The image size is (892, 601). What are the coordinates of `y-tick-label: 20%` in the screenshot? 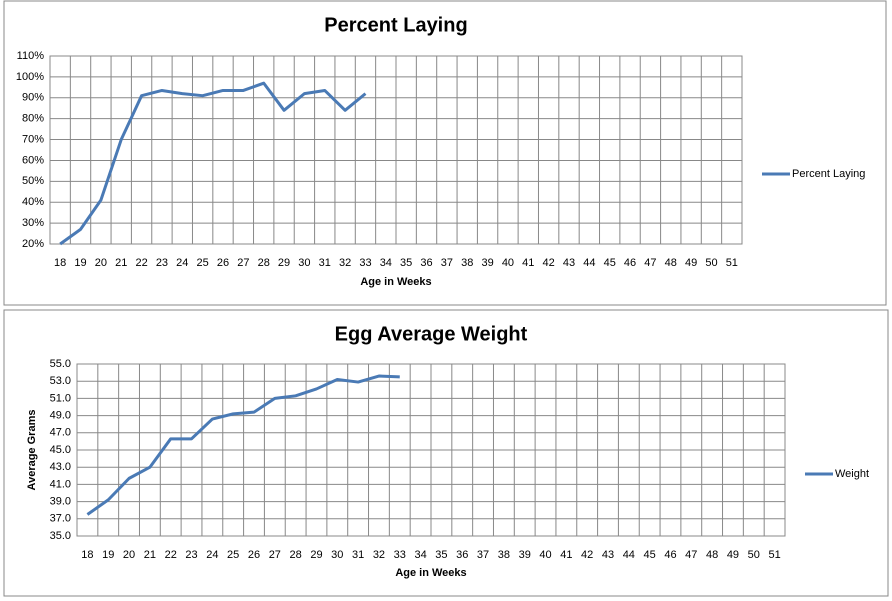 It's located at (33, 244).